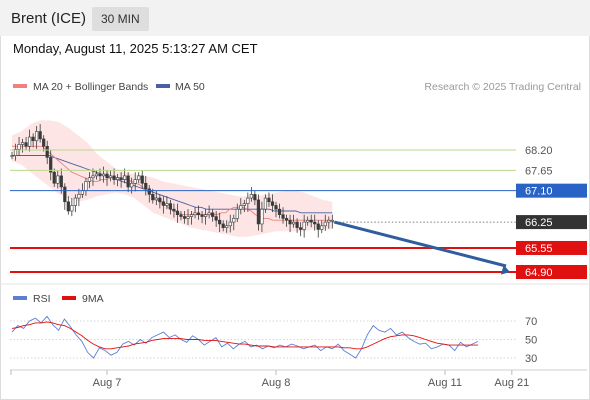 The image size is (590, 400). I want to click on pivot-tag, so click(551, 190).